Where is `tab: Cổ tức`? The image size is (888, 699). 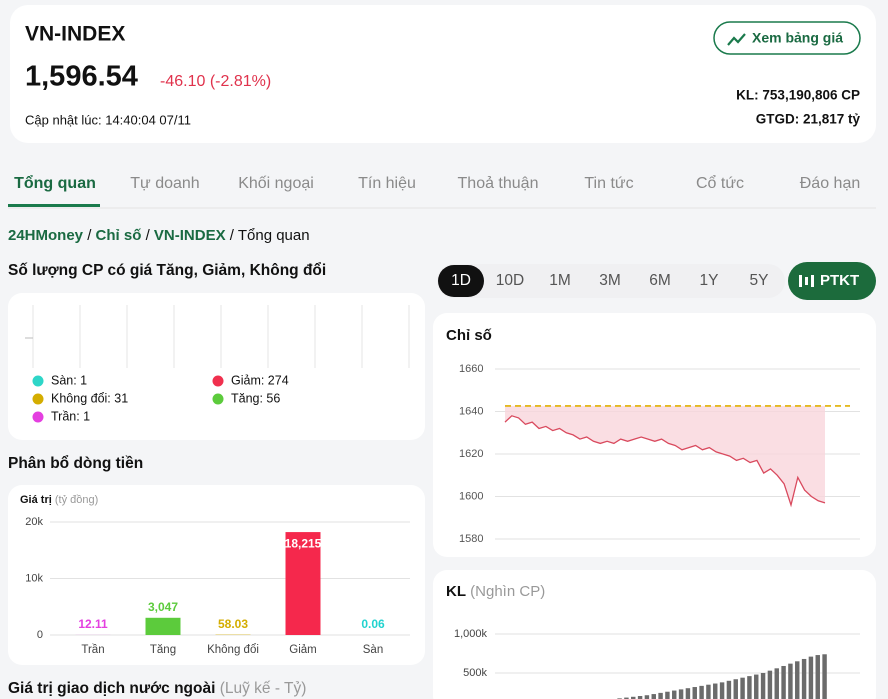
tab: Cổ tức is located at coordinates (720, 183).